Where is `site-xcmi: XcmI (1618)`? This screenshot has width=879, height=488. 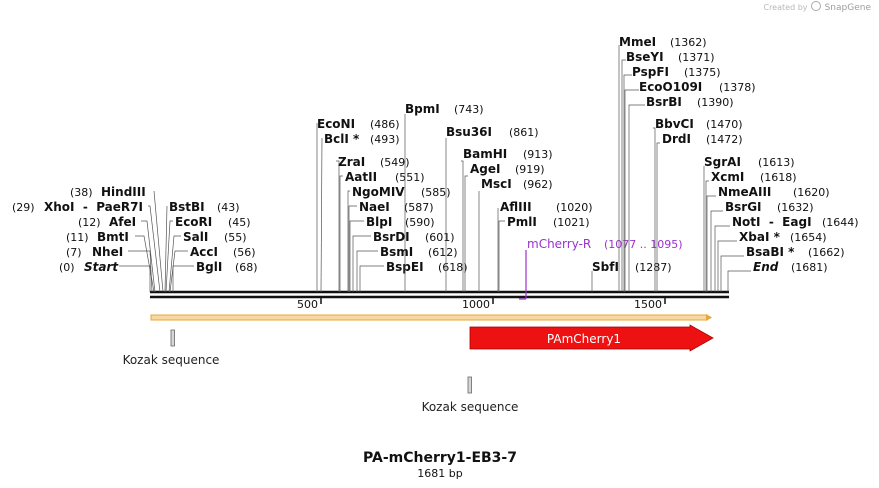 site-xcmi: XcmI (1618) is located at coordinates (751, 231).